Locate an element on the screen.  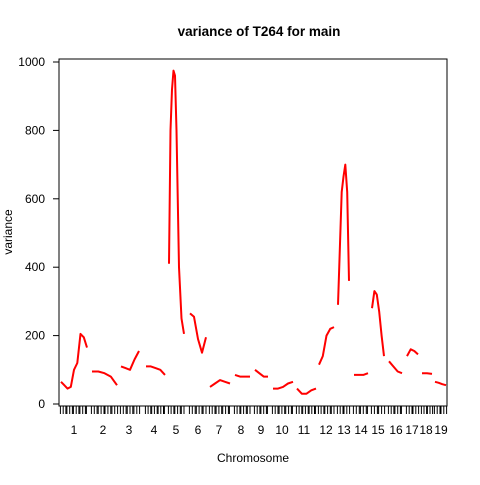
x-tick-label: 6 is located at coordinates (198, 430).